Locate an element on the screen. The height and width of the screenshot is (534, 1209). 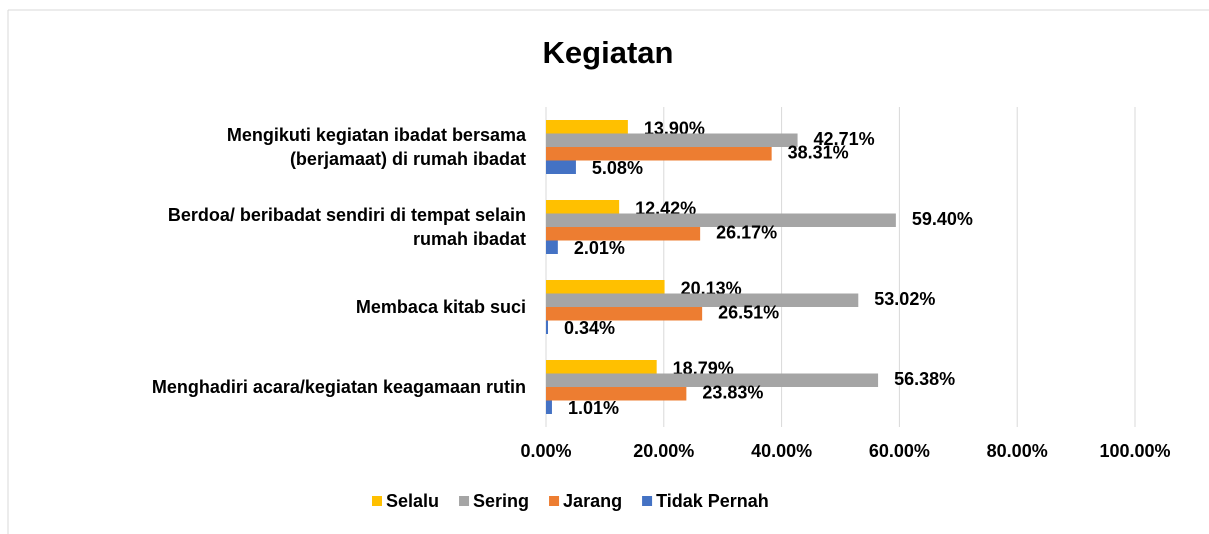
chart-title: Kegiatan is located at coordinates (608, 52).